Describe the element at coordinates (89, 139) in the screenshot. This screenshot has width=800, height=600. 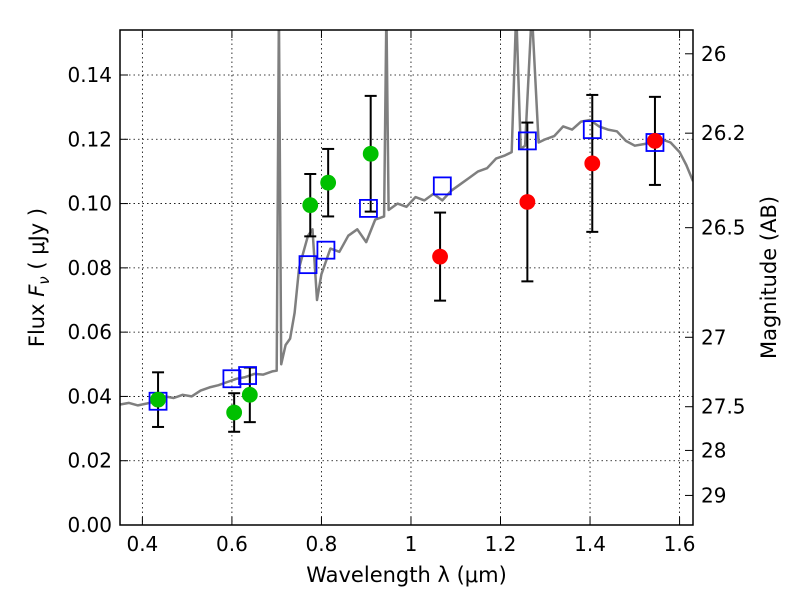
I see `y-tick-label: 0.12` at that location.